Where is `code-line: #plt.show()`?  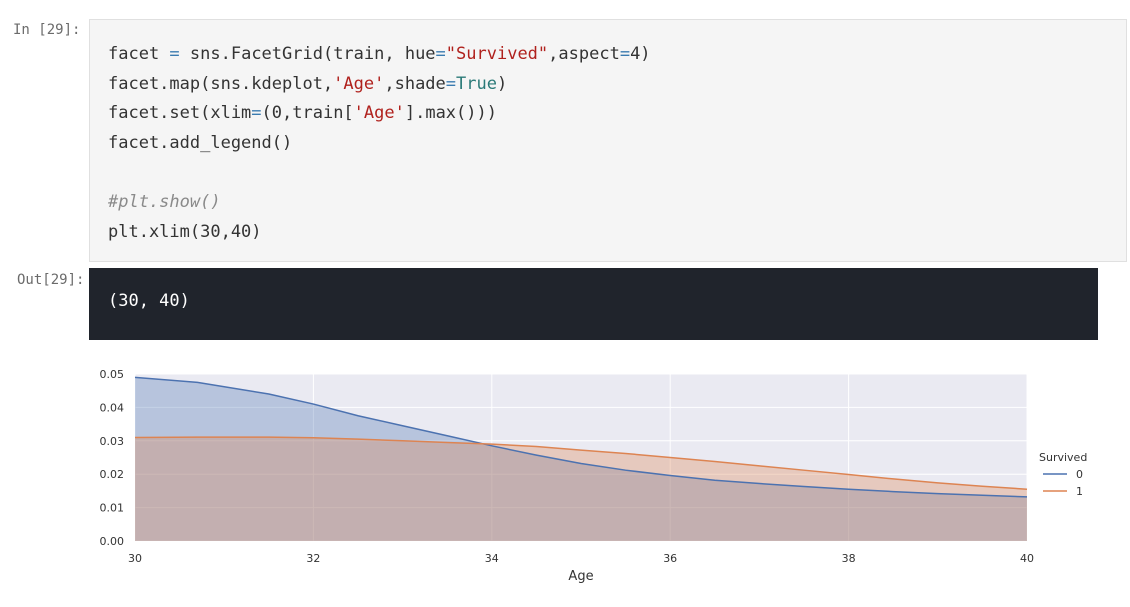 code-line: #plt.show() is located at coordinates (379, 203).